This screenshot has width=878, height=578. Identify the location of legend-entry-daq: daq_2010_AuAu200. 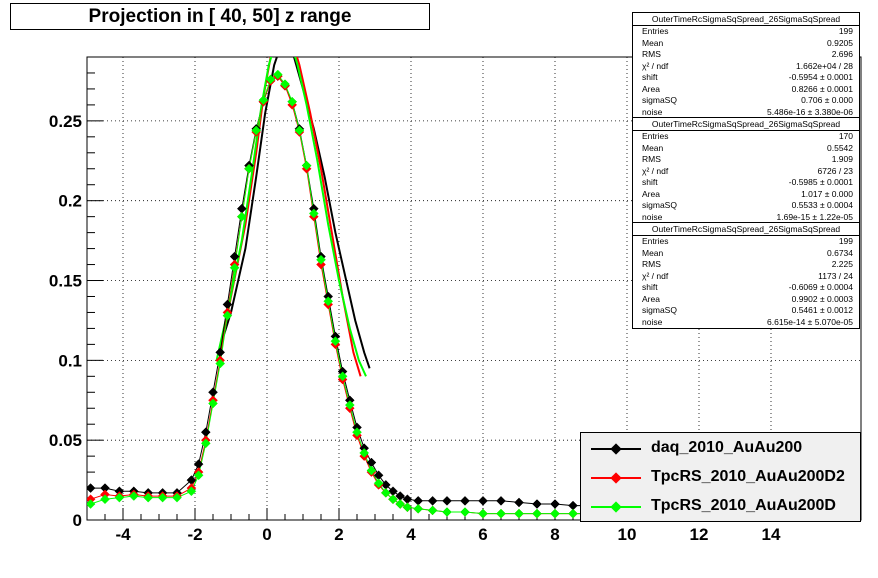
(720, 449).